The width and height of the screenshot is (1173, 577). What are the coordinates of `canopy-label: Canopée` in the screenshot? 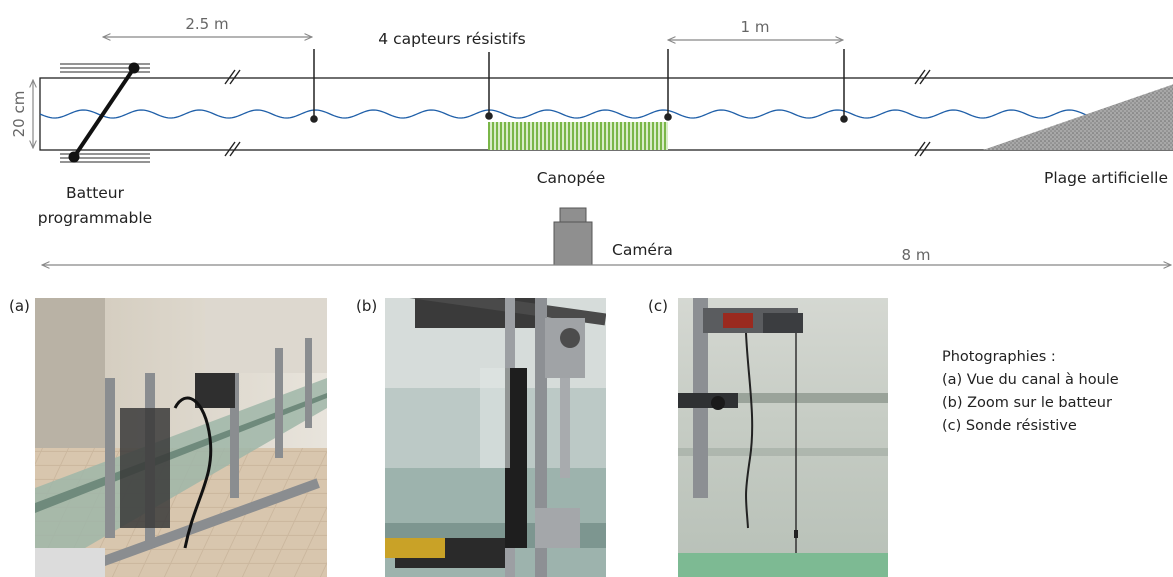 It's located at (571, 178).